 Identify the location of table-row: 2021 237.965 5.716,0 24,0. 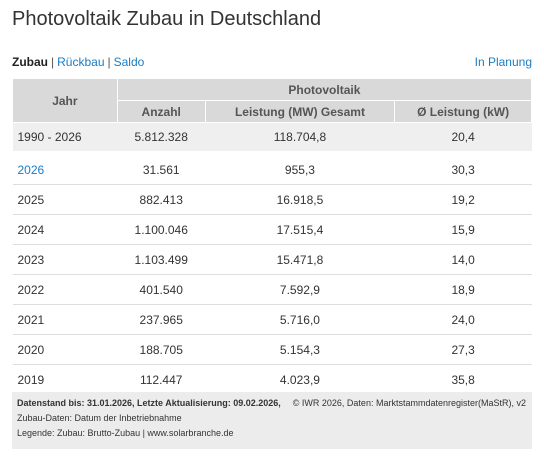
(272, 319).